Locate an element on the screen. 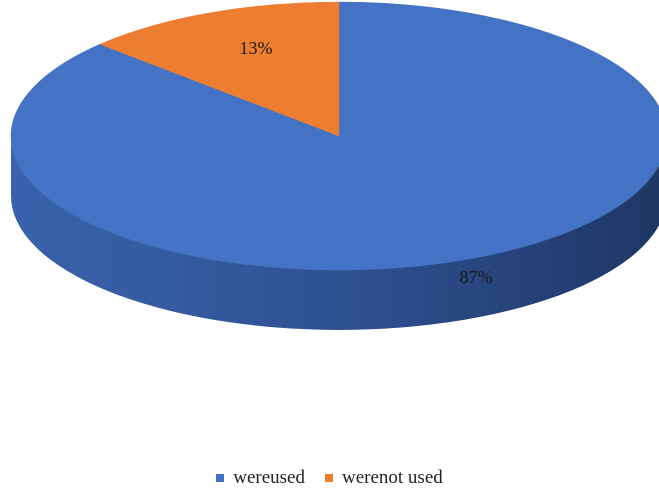  legend-item-wereused: wereused is located at coordinates (260, 478).